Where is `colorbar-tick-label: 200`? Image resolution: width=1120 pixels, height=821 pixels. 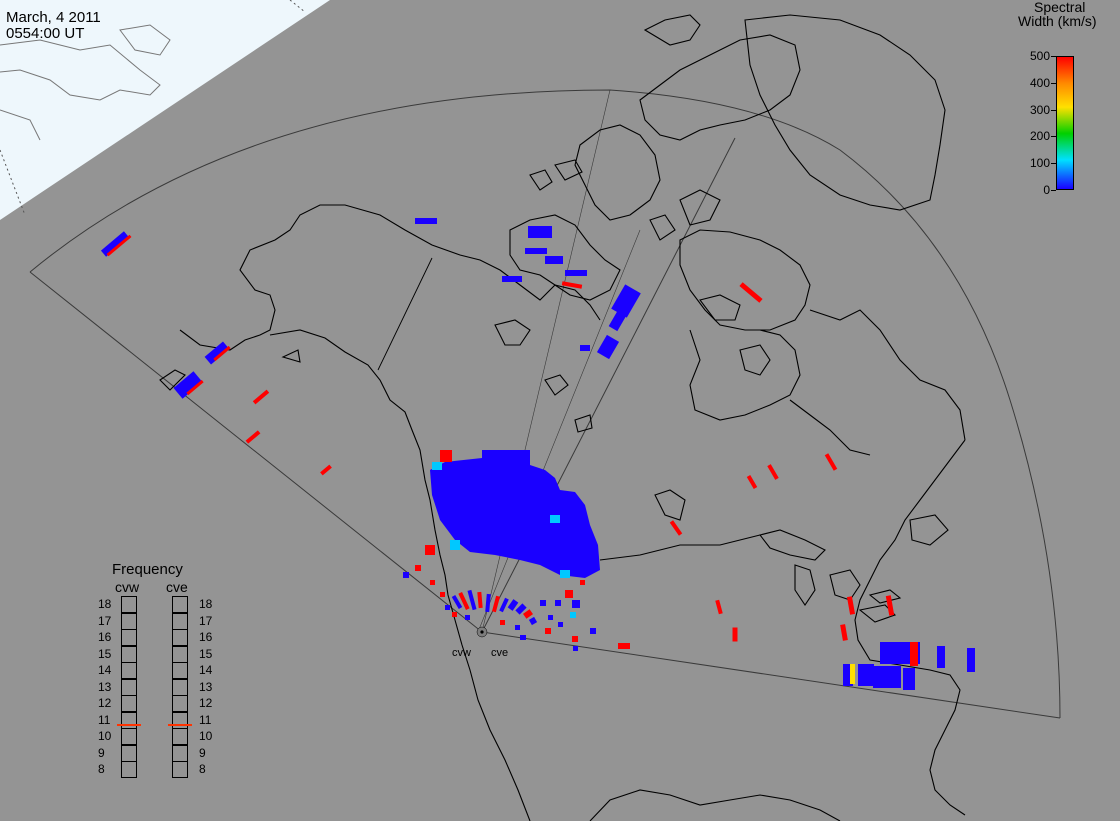 colorbar-tick-label: 200 is located at coordinates (1039, 136).